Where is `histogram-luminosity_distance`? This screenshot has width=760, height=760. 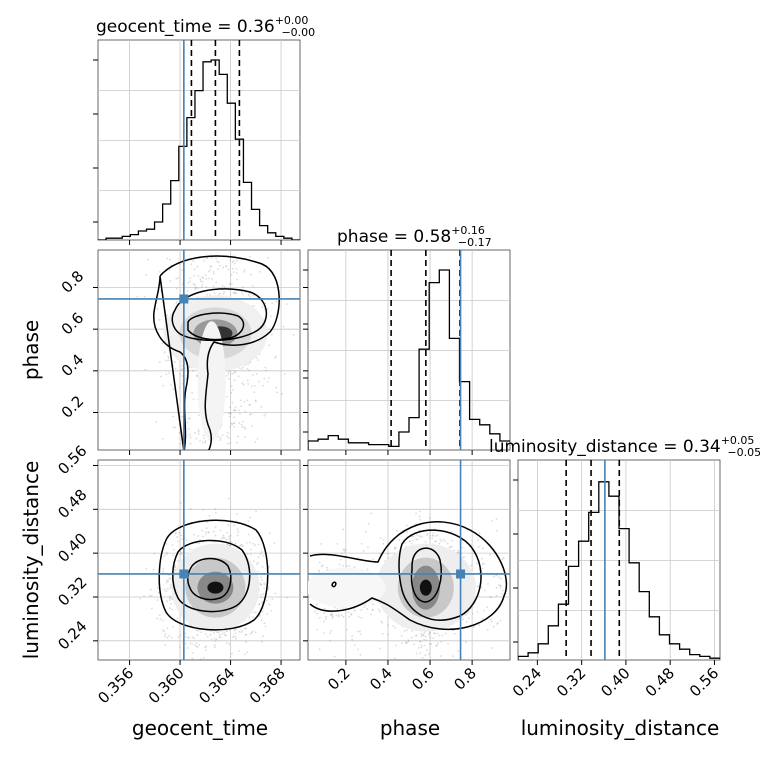 histogram-luminosity_distance is located at coordinates (619, 570).